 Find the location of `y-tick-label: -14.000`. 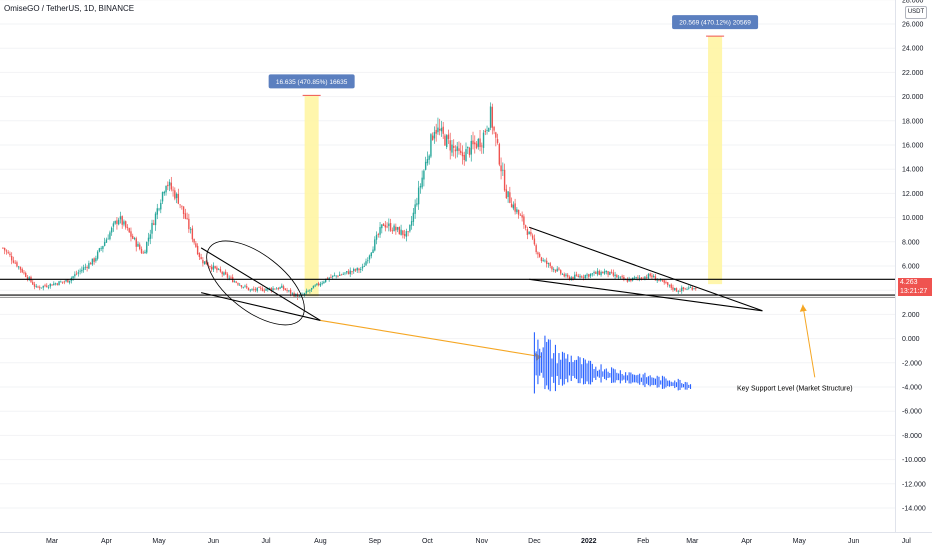

y-tick-label: -14.000 is located at coordinates (914, 509).